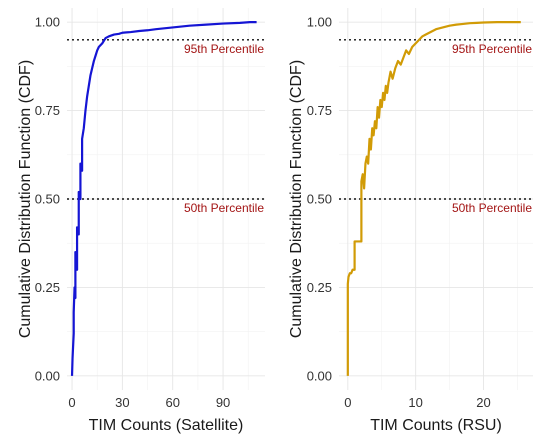 The width and height of the screenshot is (550, 443). Describe the element at coordinates (483, 402) in the screenshot. I see `x-tick-label: 20` at that location.